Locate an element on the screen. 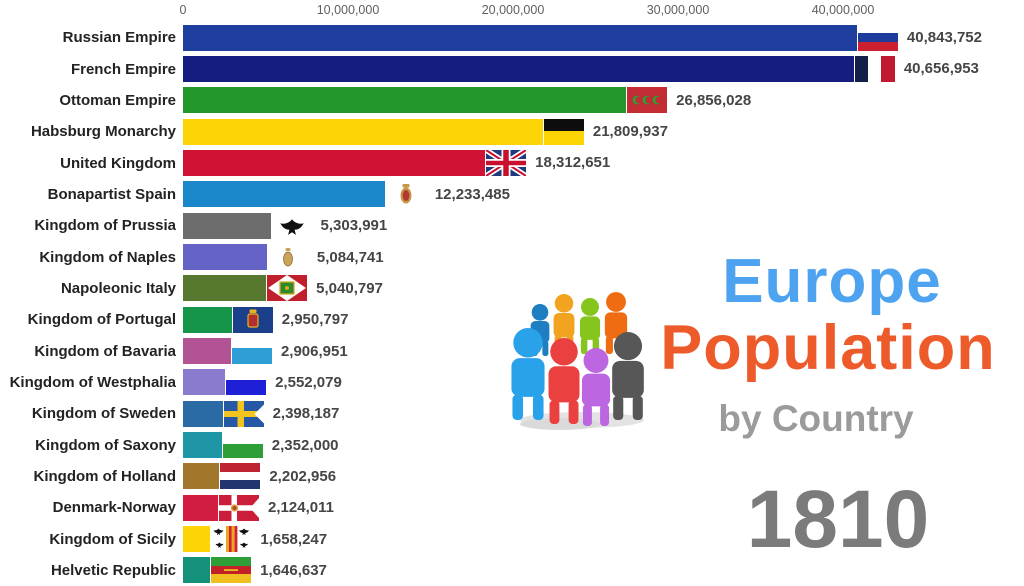  bar-row: Ottoman Empire 26,856,028 is located at coordinates (512, 100).